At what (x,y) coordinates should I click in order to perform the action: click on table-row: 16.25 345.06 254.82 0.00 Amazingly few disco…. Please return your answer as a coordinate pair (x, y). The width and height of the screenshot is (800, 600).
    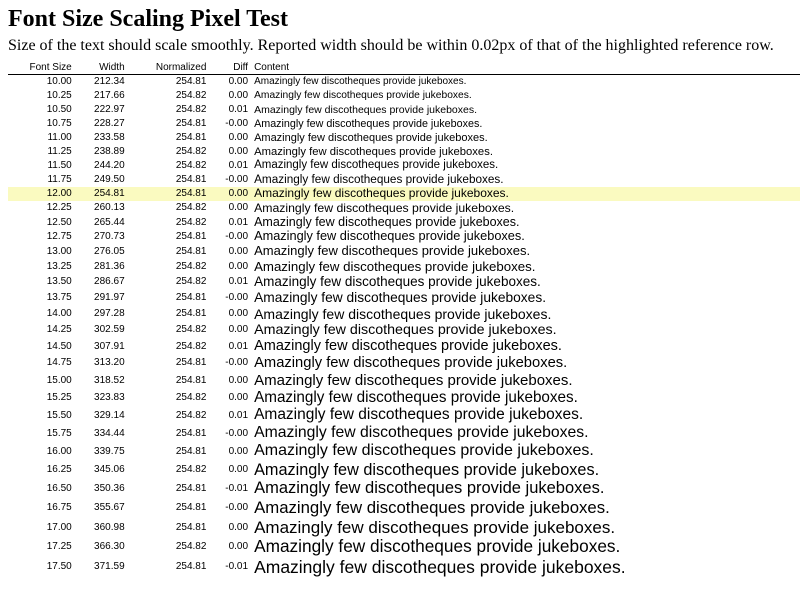
    Looking at the image, I should click on (404, 470).